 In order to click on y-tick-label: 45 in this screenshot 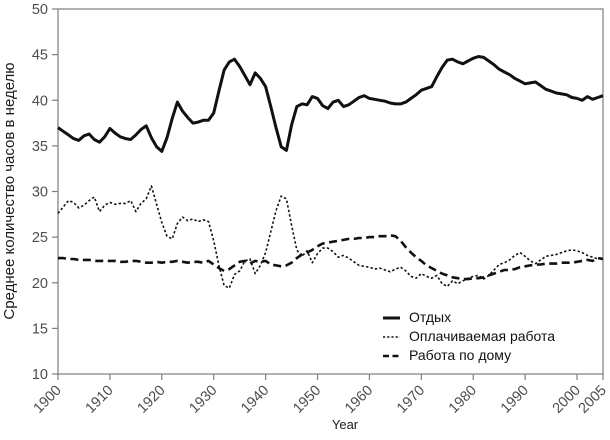, I will do `click(40, 56)`.